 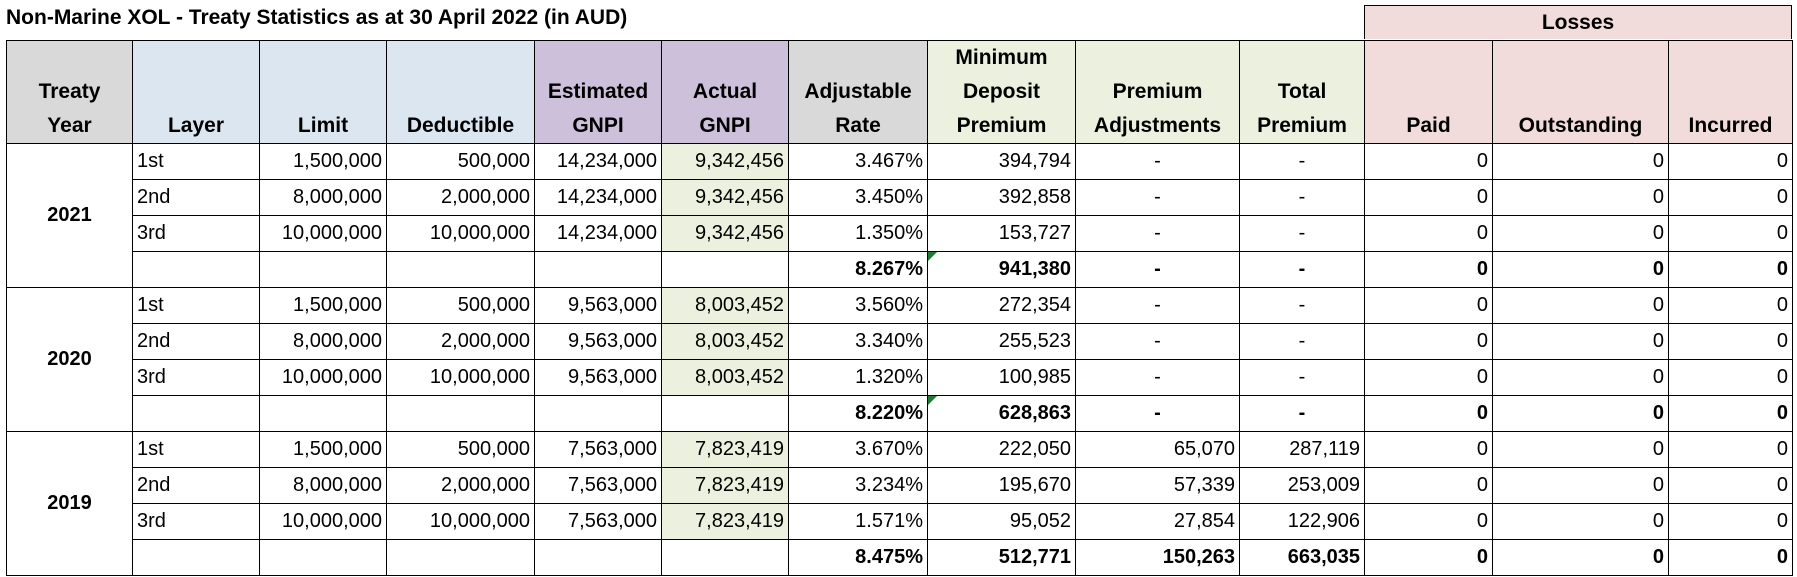 I want to click on header-premium-adjustments: Premium Adjustments, so click(x=1157, y=92).